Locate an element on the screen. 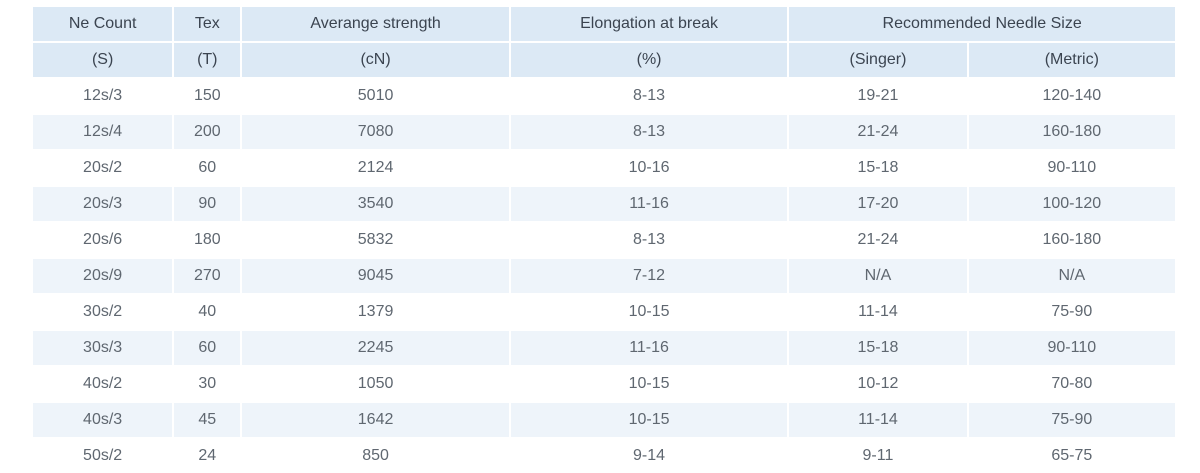  cell-ne-count: 20s/6 is located at coordinates (103, 239).